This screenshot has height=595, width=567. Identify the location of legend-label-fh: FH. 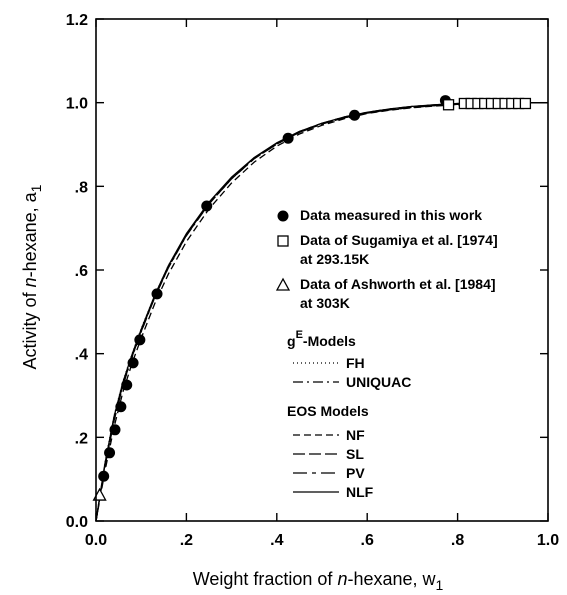
(355, 363).